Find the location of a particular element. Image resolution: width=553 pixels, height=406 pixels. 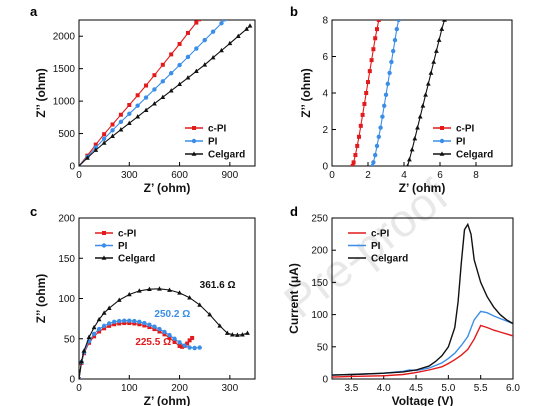

legend-label: c-PI is located at coordinates (217, 129).